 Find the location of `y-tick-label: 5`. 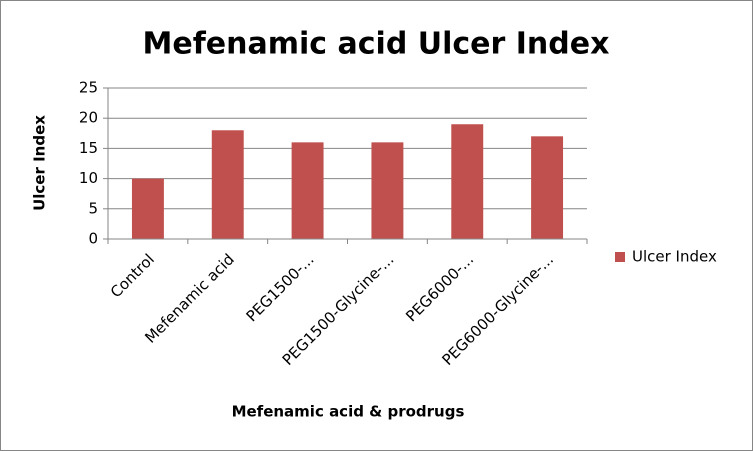

y-tick-label: 5 is located at coordinates (93, 208).